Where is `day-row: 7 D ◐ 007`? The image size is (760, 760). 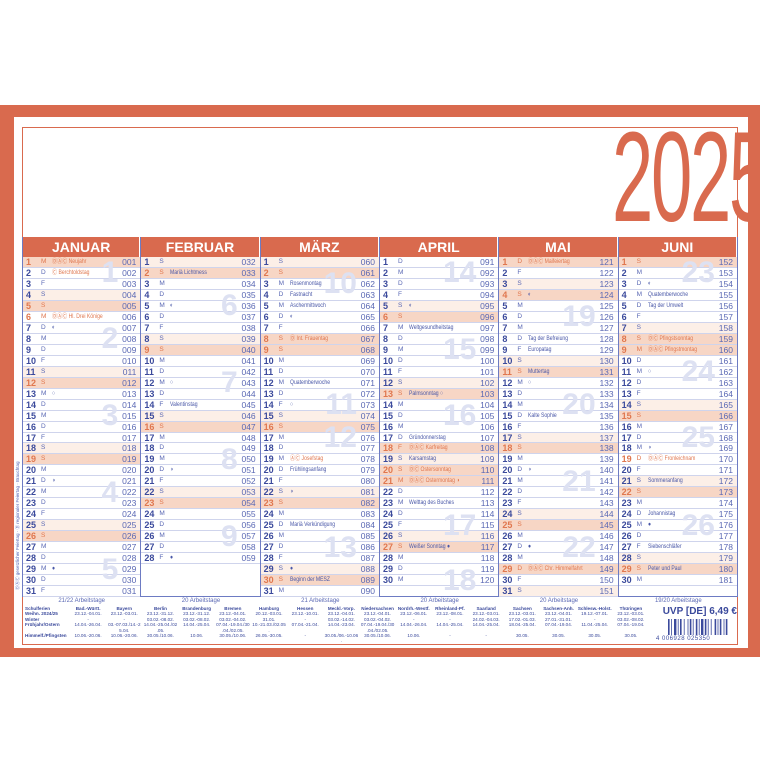 day-row: 7 D ◐ 007 is located at coordinates (82, 328).